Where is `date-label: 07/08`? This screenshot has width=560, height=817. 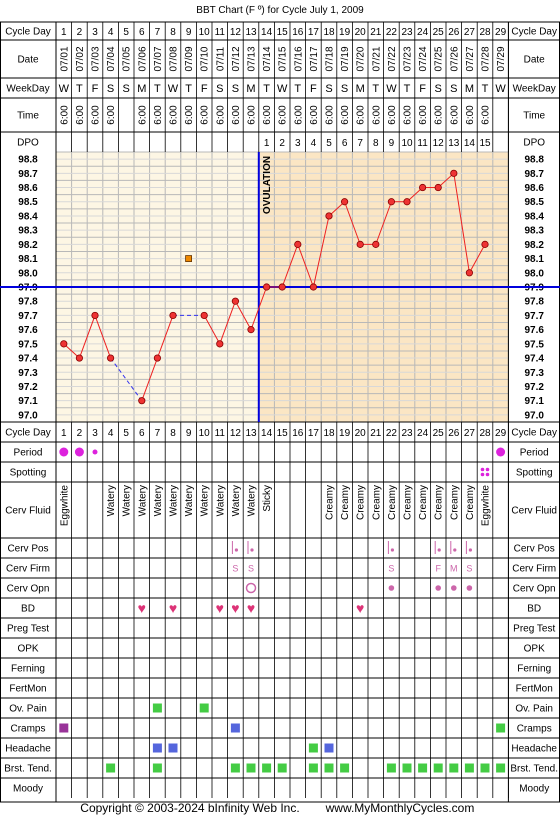
date-label: 07/08 is located at coordinates (174, 58).